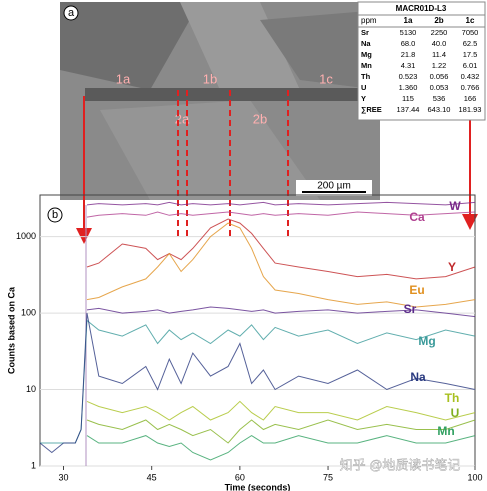 The height and width of the screenshot is (491, 487). I want to click on table-cell: 40.0, so click(439, 43).